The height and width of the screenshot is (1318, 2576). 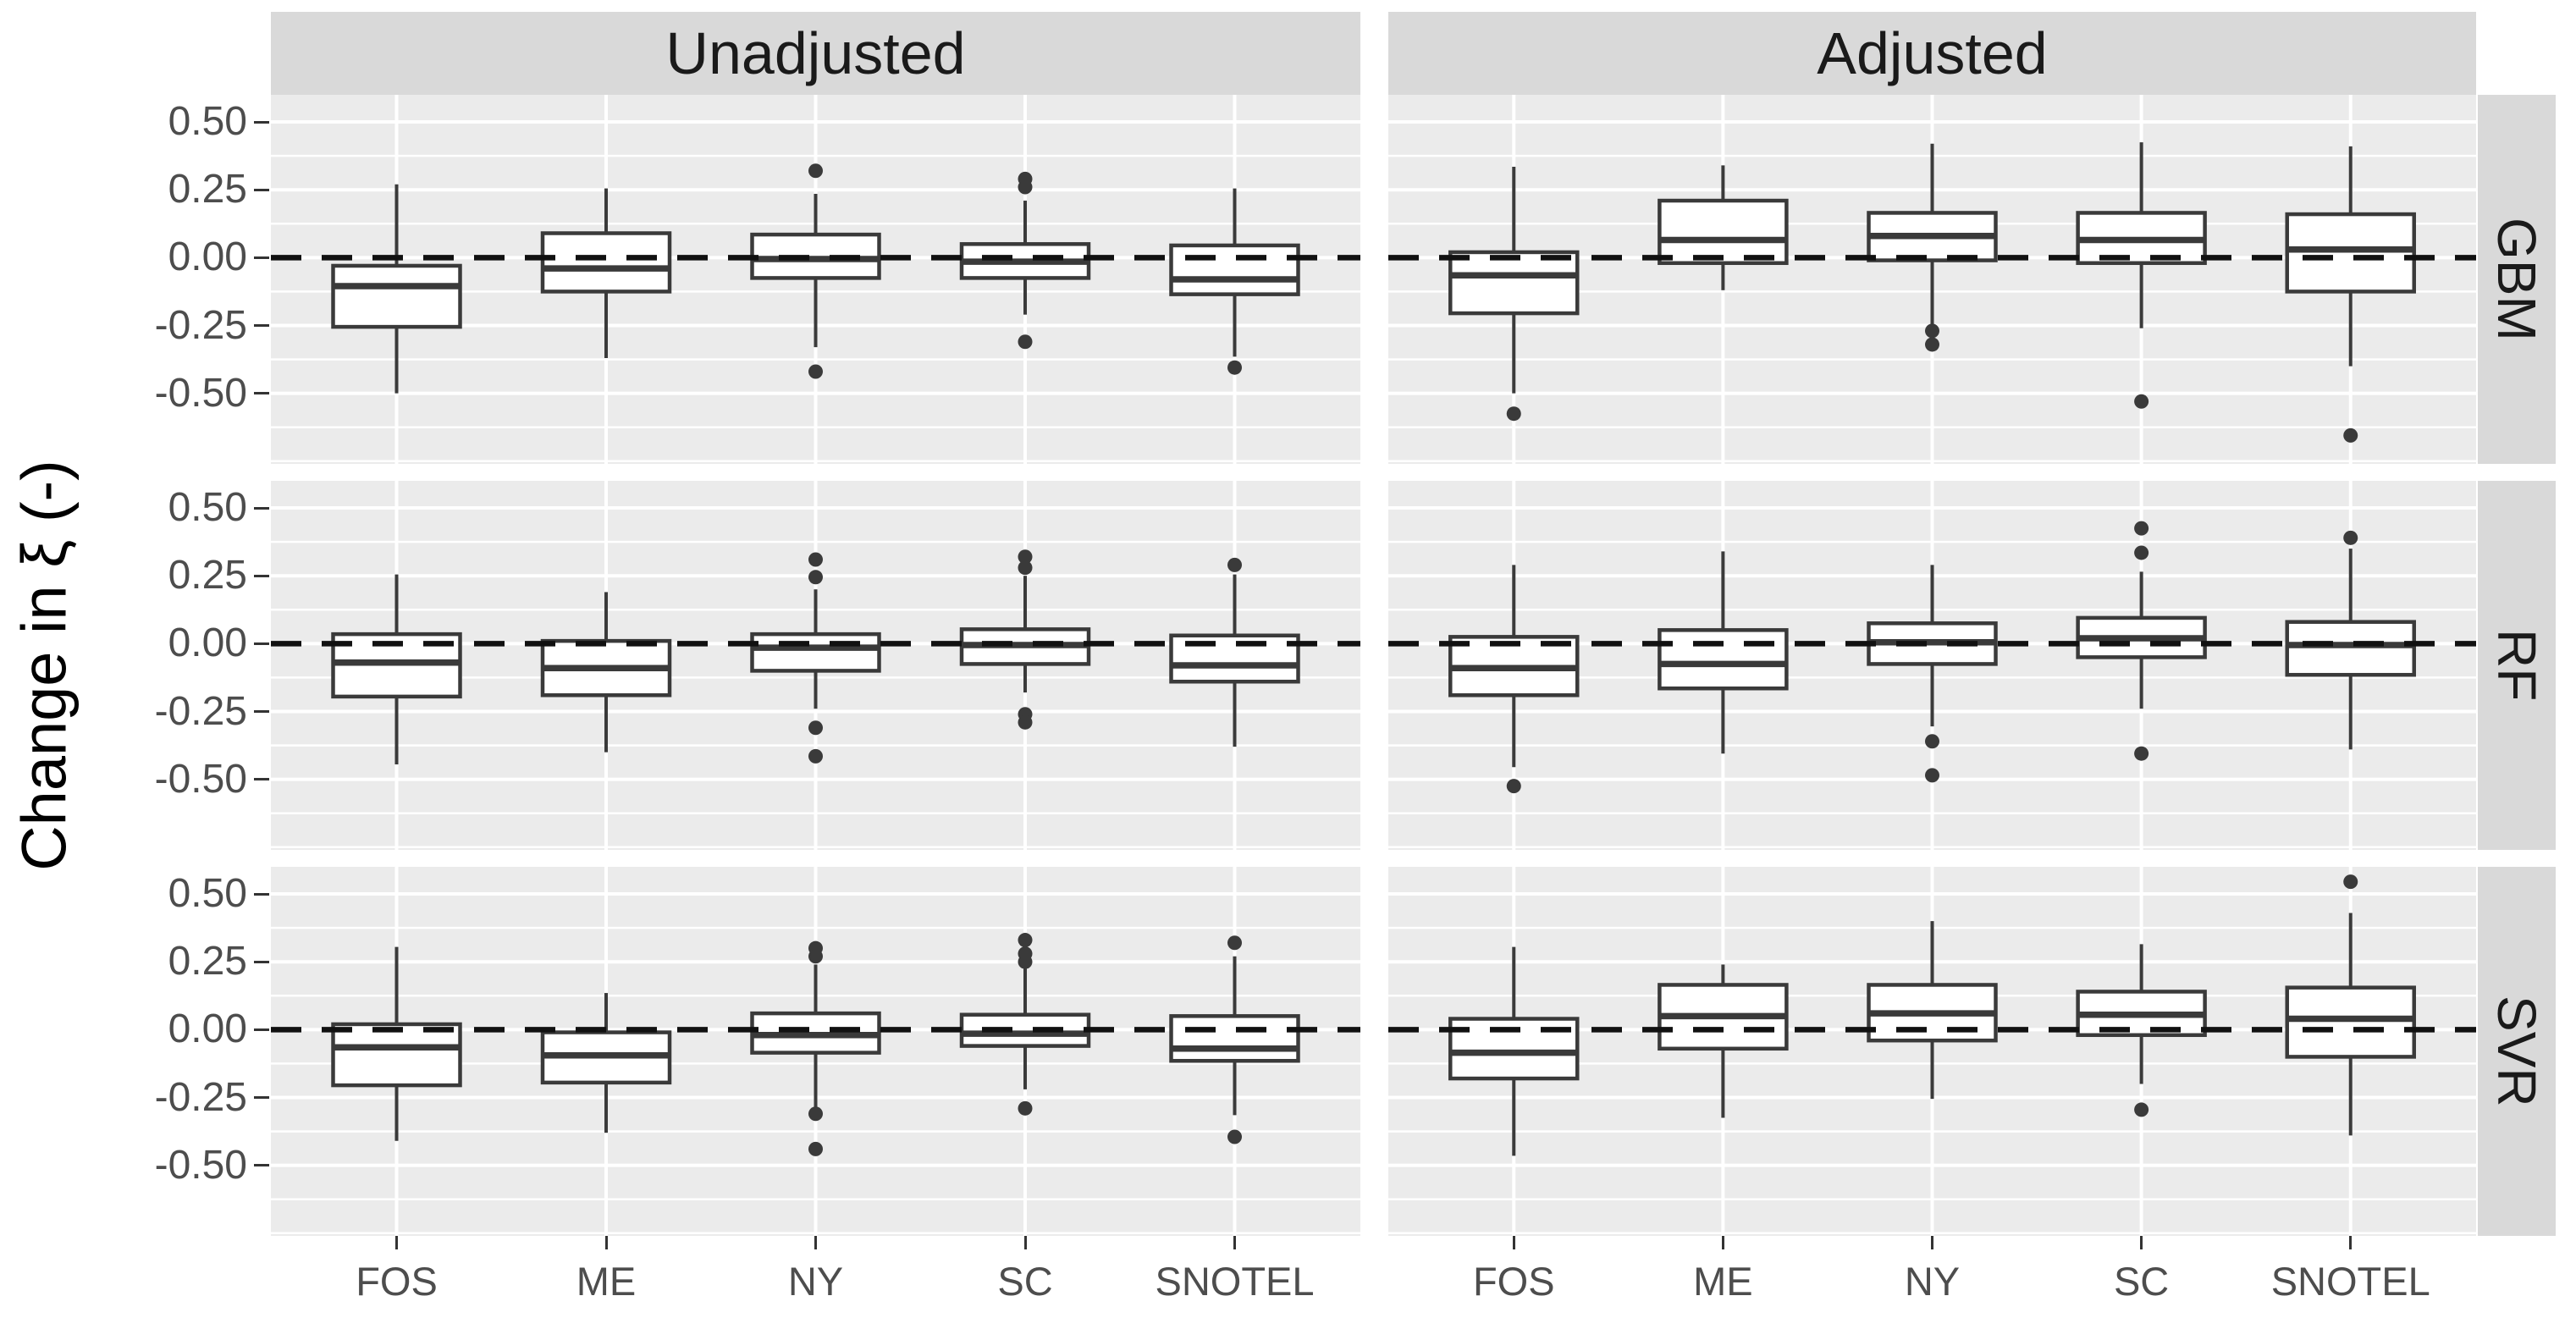 What do you see at coordinates (2141, 641) in the screenshot?
I see `boxplot-adjusted-rf-sc` at bounding box center [2141, 641].